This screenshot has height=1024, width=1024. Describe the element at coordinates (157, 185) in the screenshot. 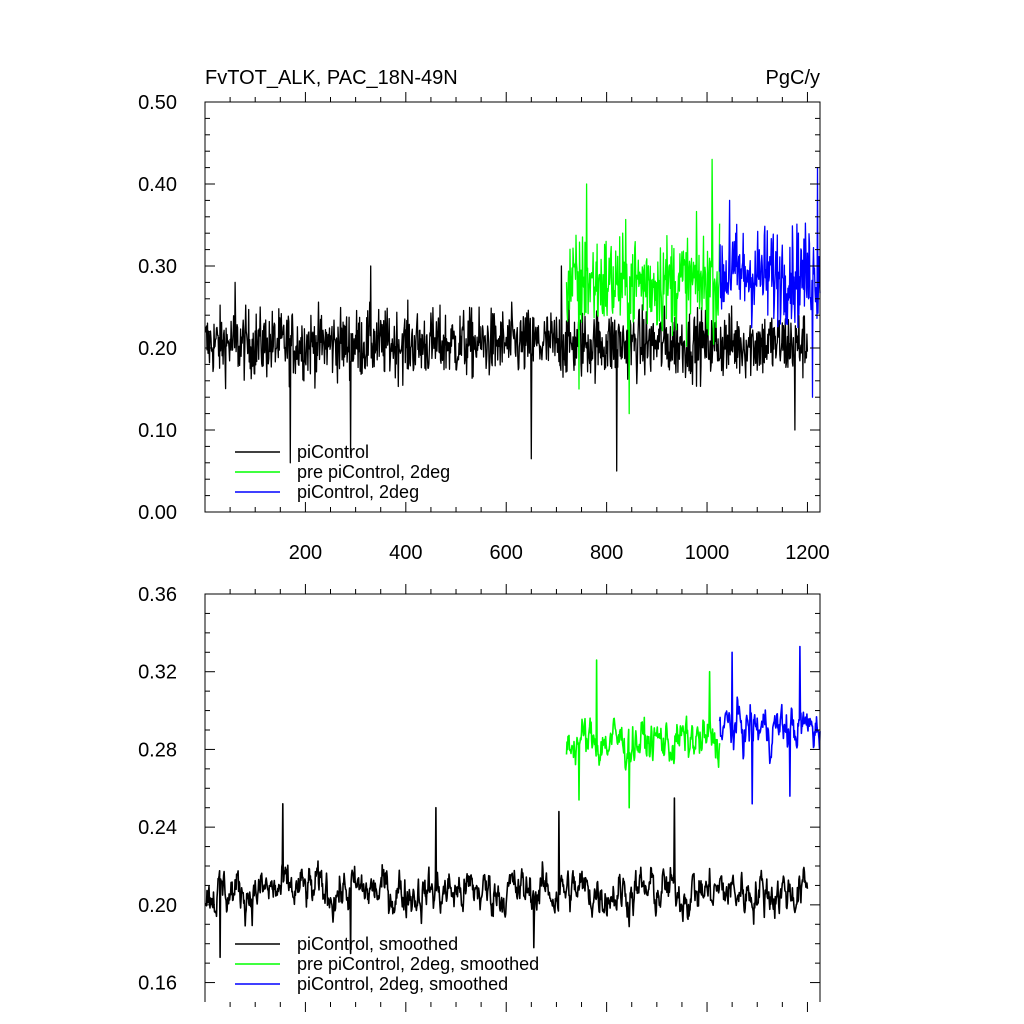

I see `y-tick-label: 0.40` at that location.